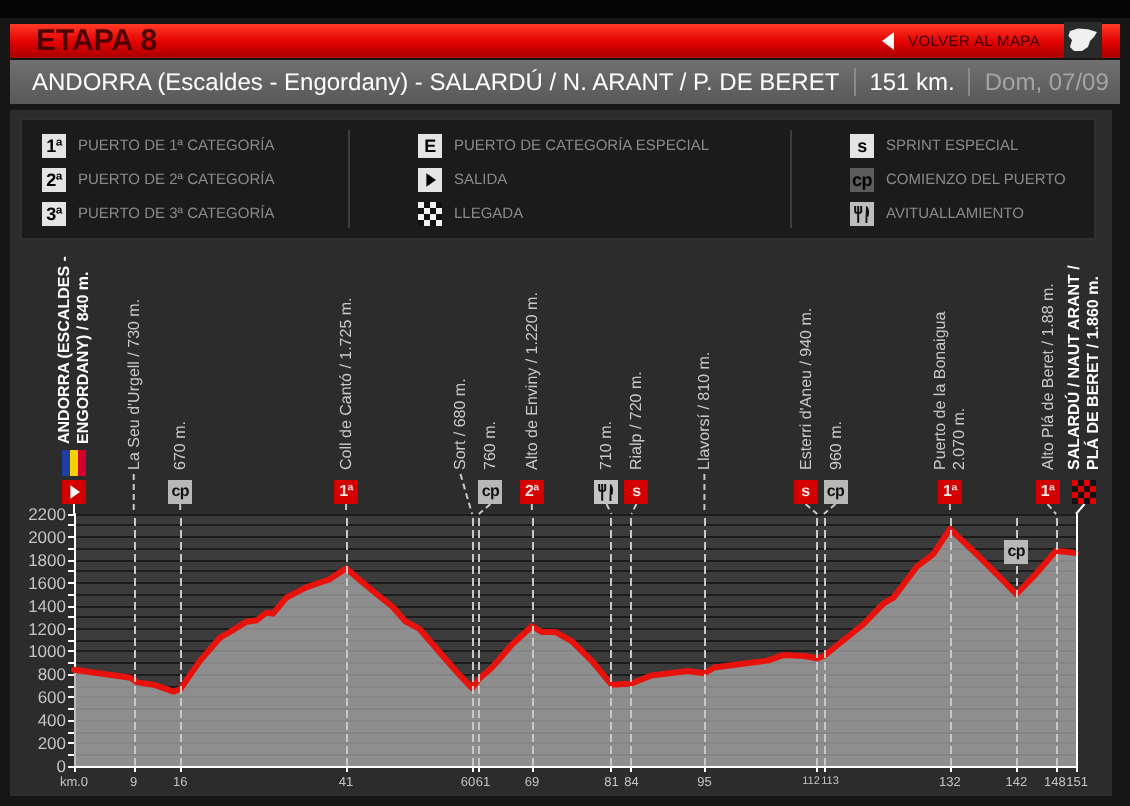 This screenshot has width=1130, height=806. I want to click on ref-line-label: Esterri d'Aneu / 940 m., so click(805, 388).